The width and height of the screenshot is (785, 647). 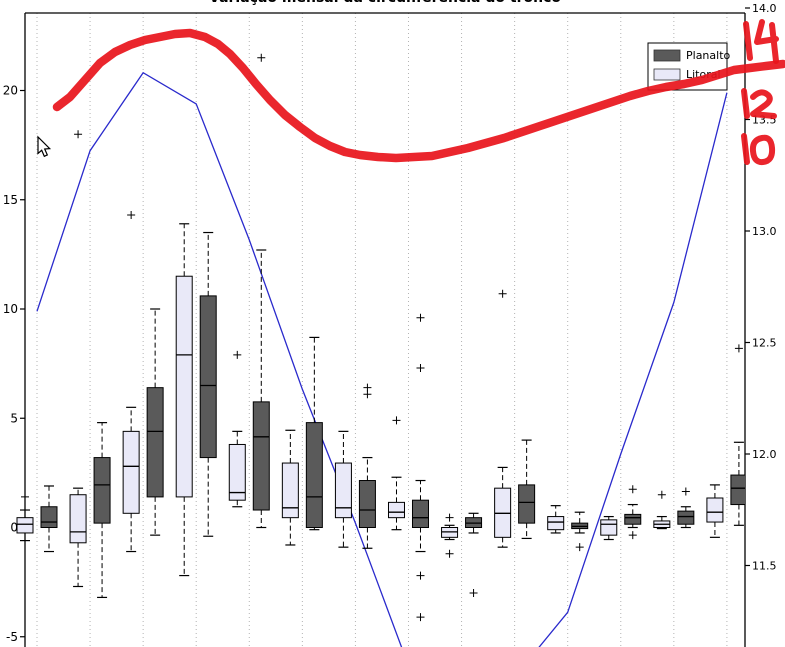 What do you see at coordinates (10, 200) in the screenshot?
I see `axis-left-tick-label: 15` at bounding box center [10, 200].